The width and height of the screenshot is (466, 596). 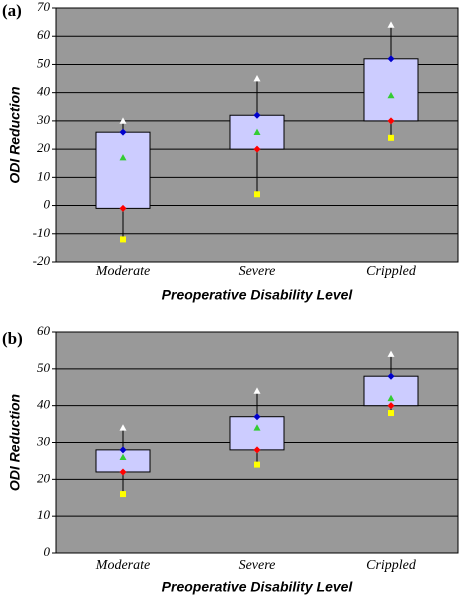 I want to click on y-tick-label: 70, so click(x=44, y=7).